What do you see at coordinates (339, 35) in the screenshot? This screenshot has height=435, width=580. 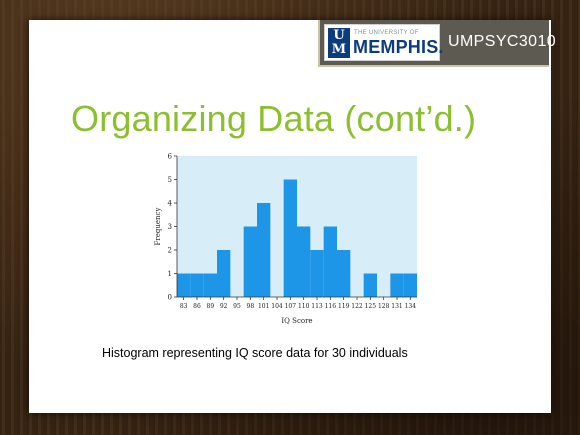 I see `logo-u-letter: U` at bounding box center [339, 35].